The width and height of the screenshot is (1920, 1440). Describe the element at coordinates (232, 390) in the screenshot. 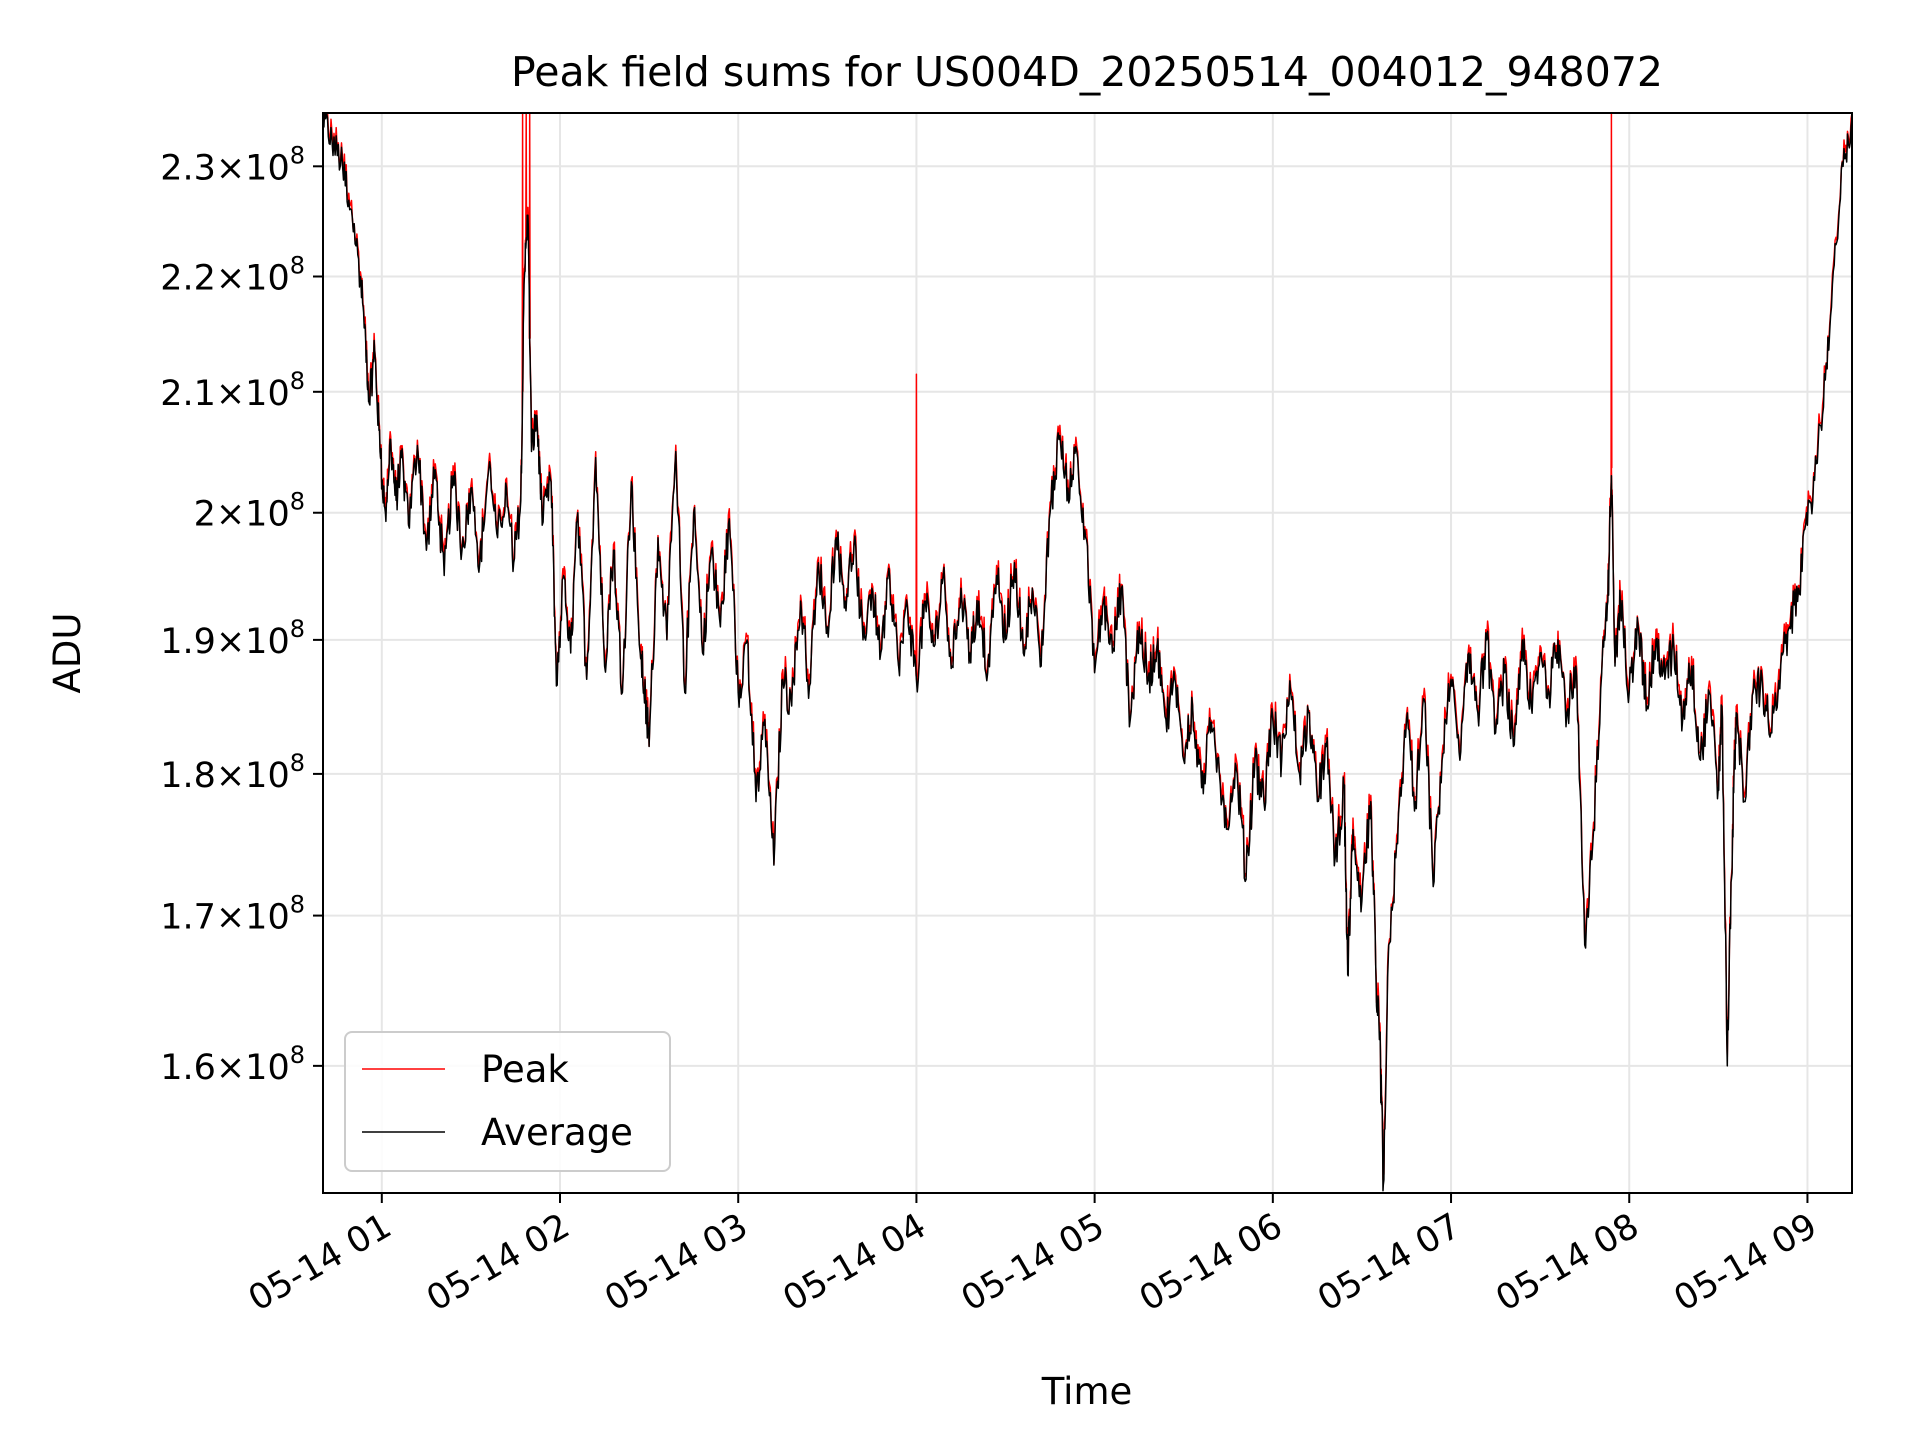

I see `y-tick-label: 2.1×108` at that location.